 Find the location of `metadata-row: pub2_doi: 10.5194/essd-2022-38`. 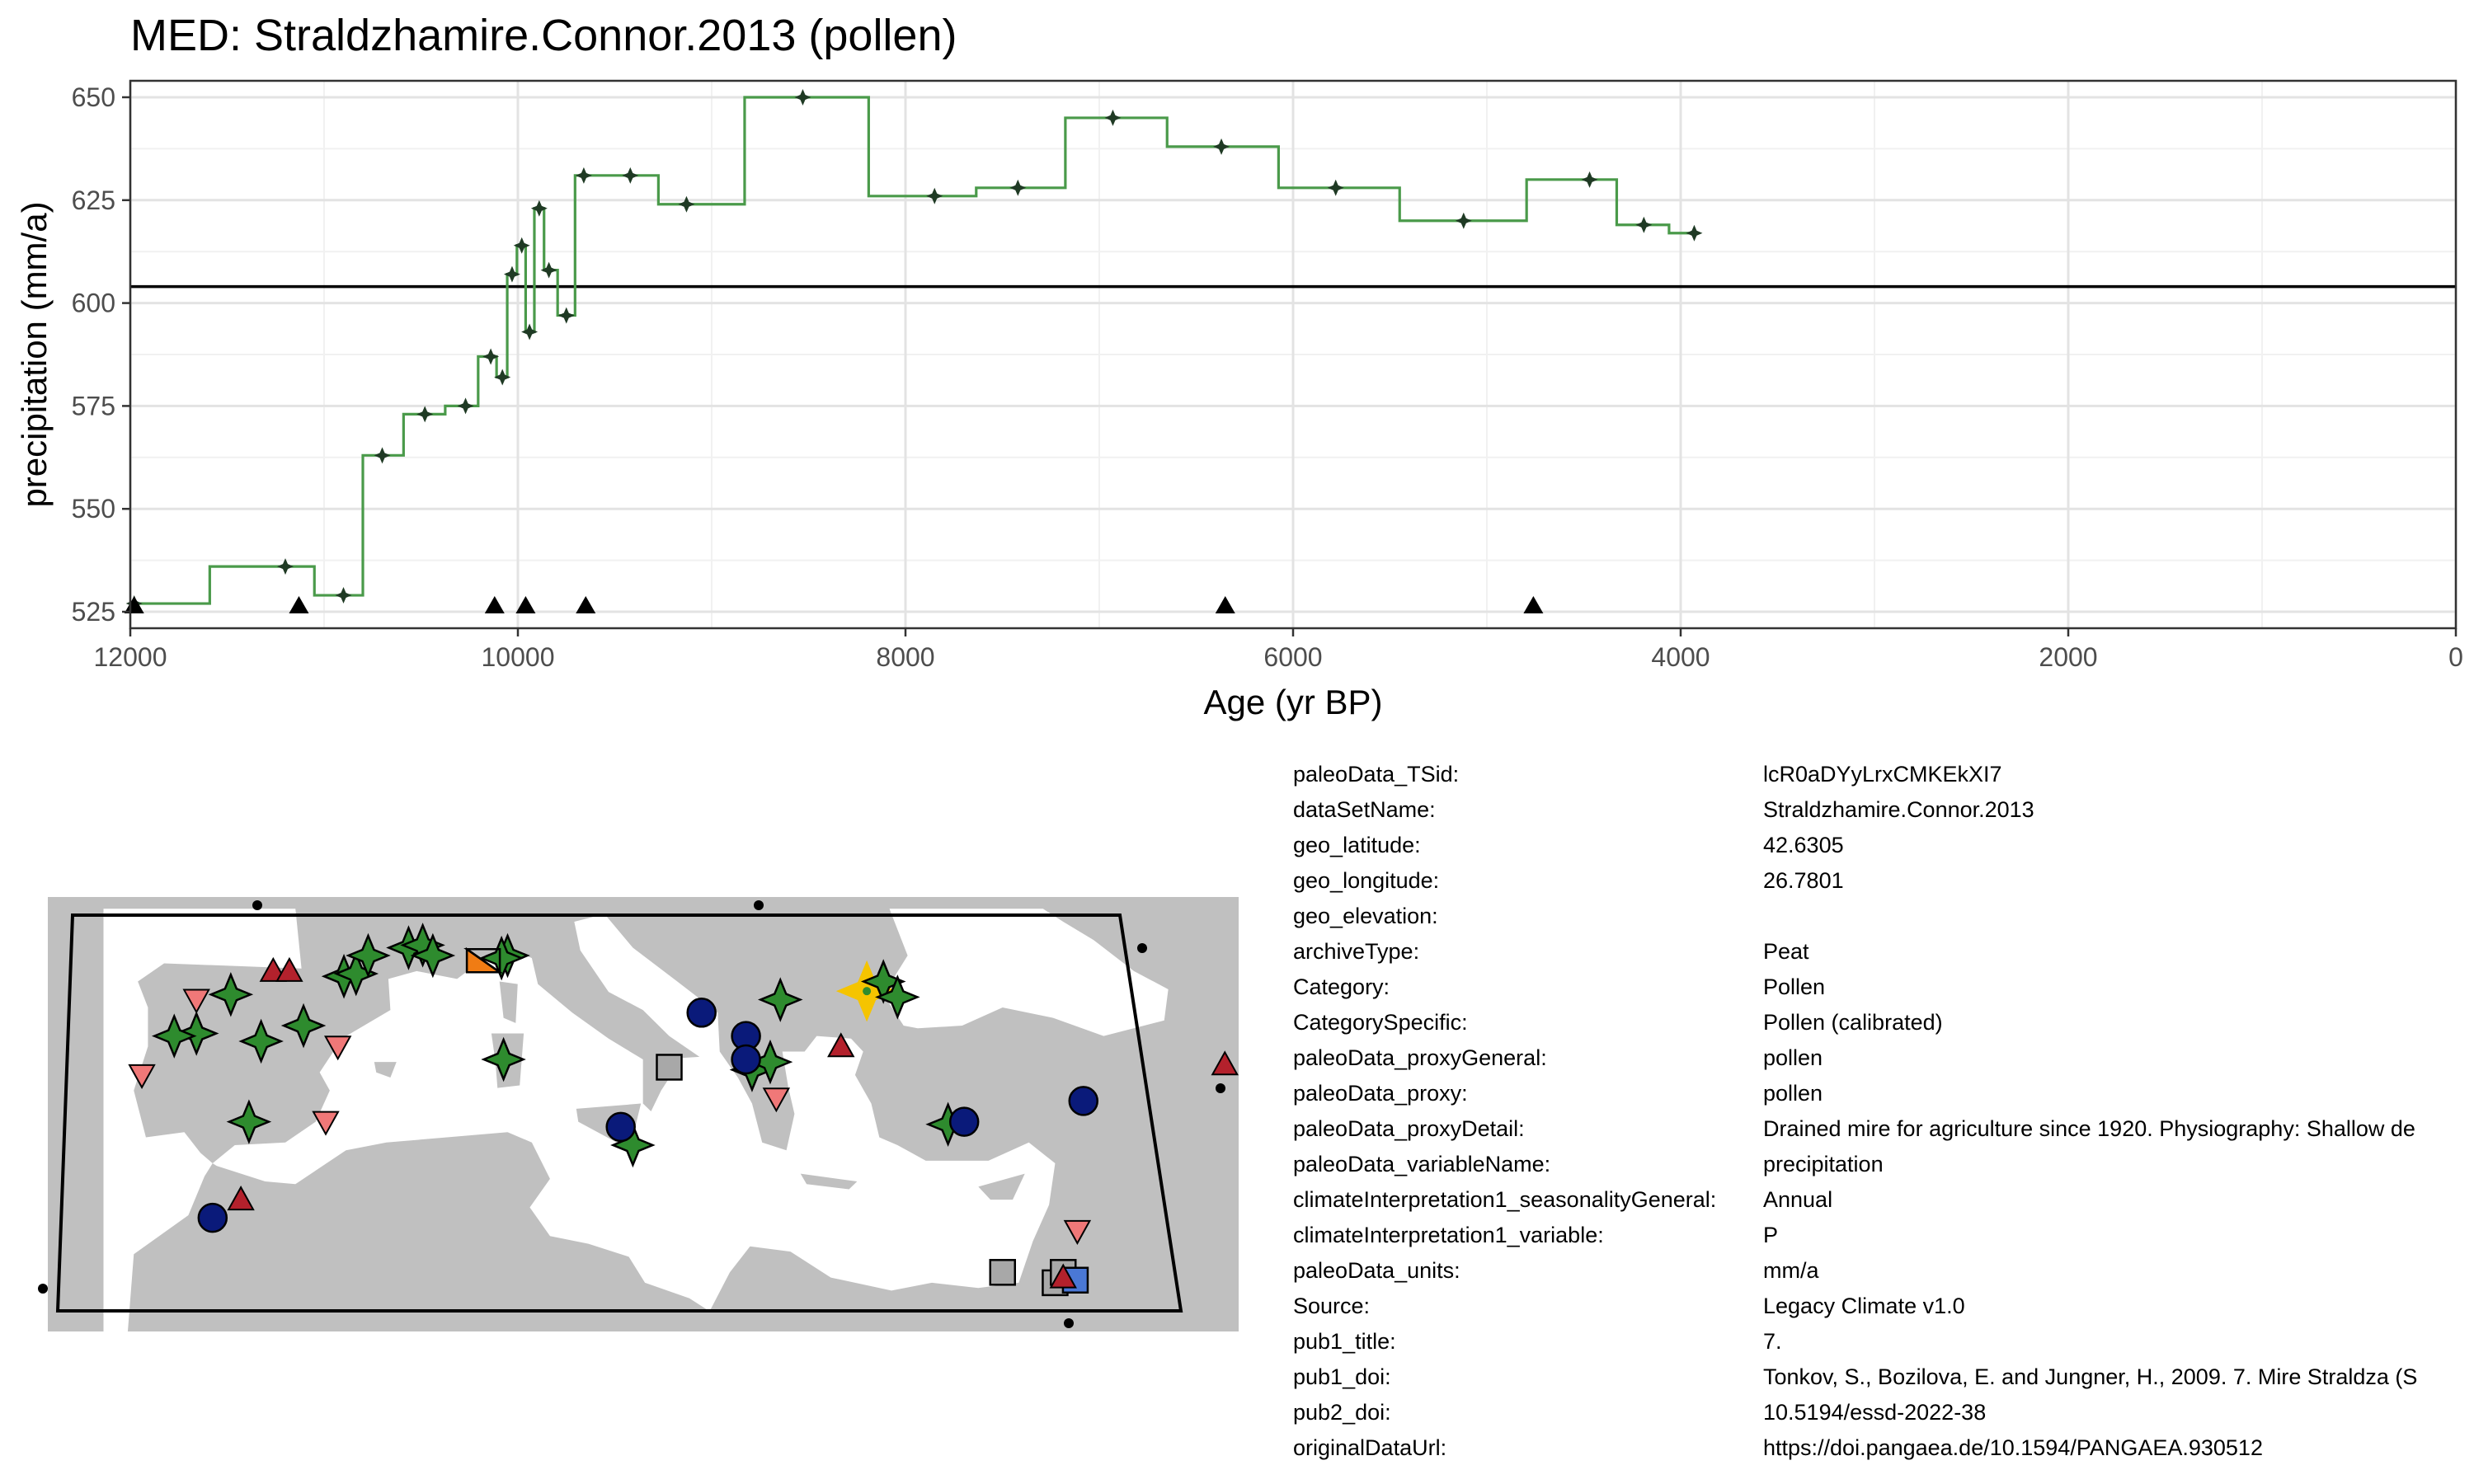

metadata-row: pub2_doi: 10.5194/essd-2022-38 is located at coordinates (1883, 1412).